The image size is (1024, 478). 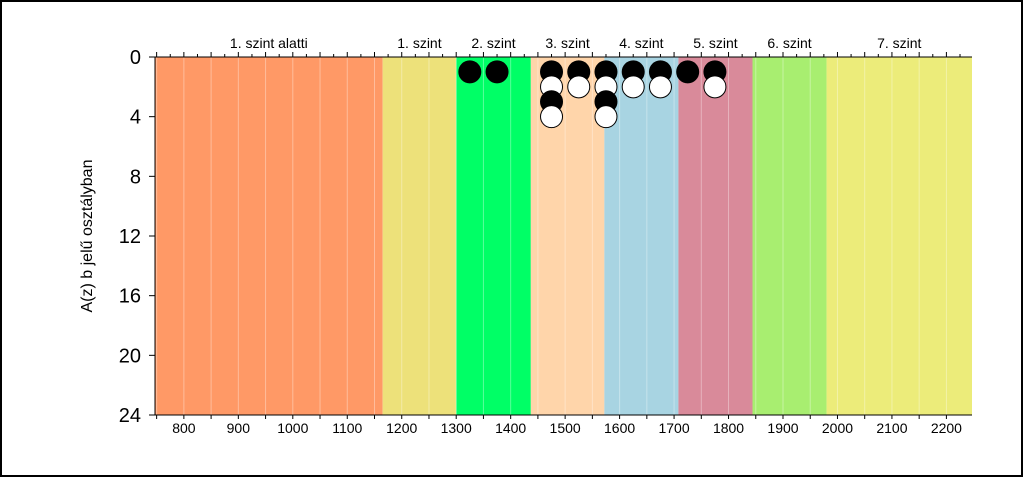 What do you see at coordinates (567, 43) in the screenshot?
I see `level-label: 3. szint` at bounding box center [567, 43].